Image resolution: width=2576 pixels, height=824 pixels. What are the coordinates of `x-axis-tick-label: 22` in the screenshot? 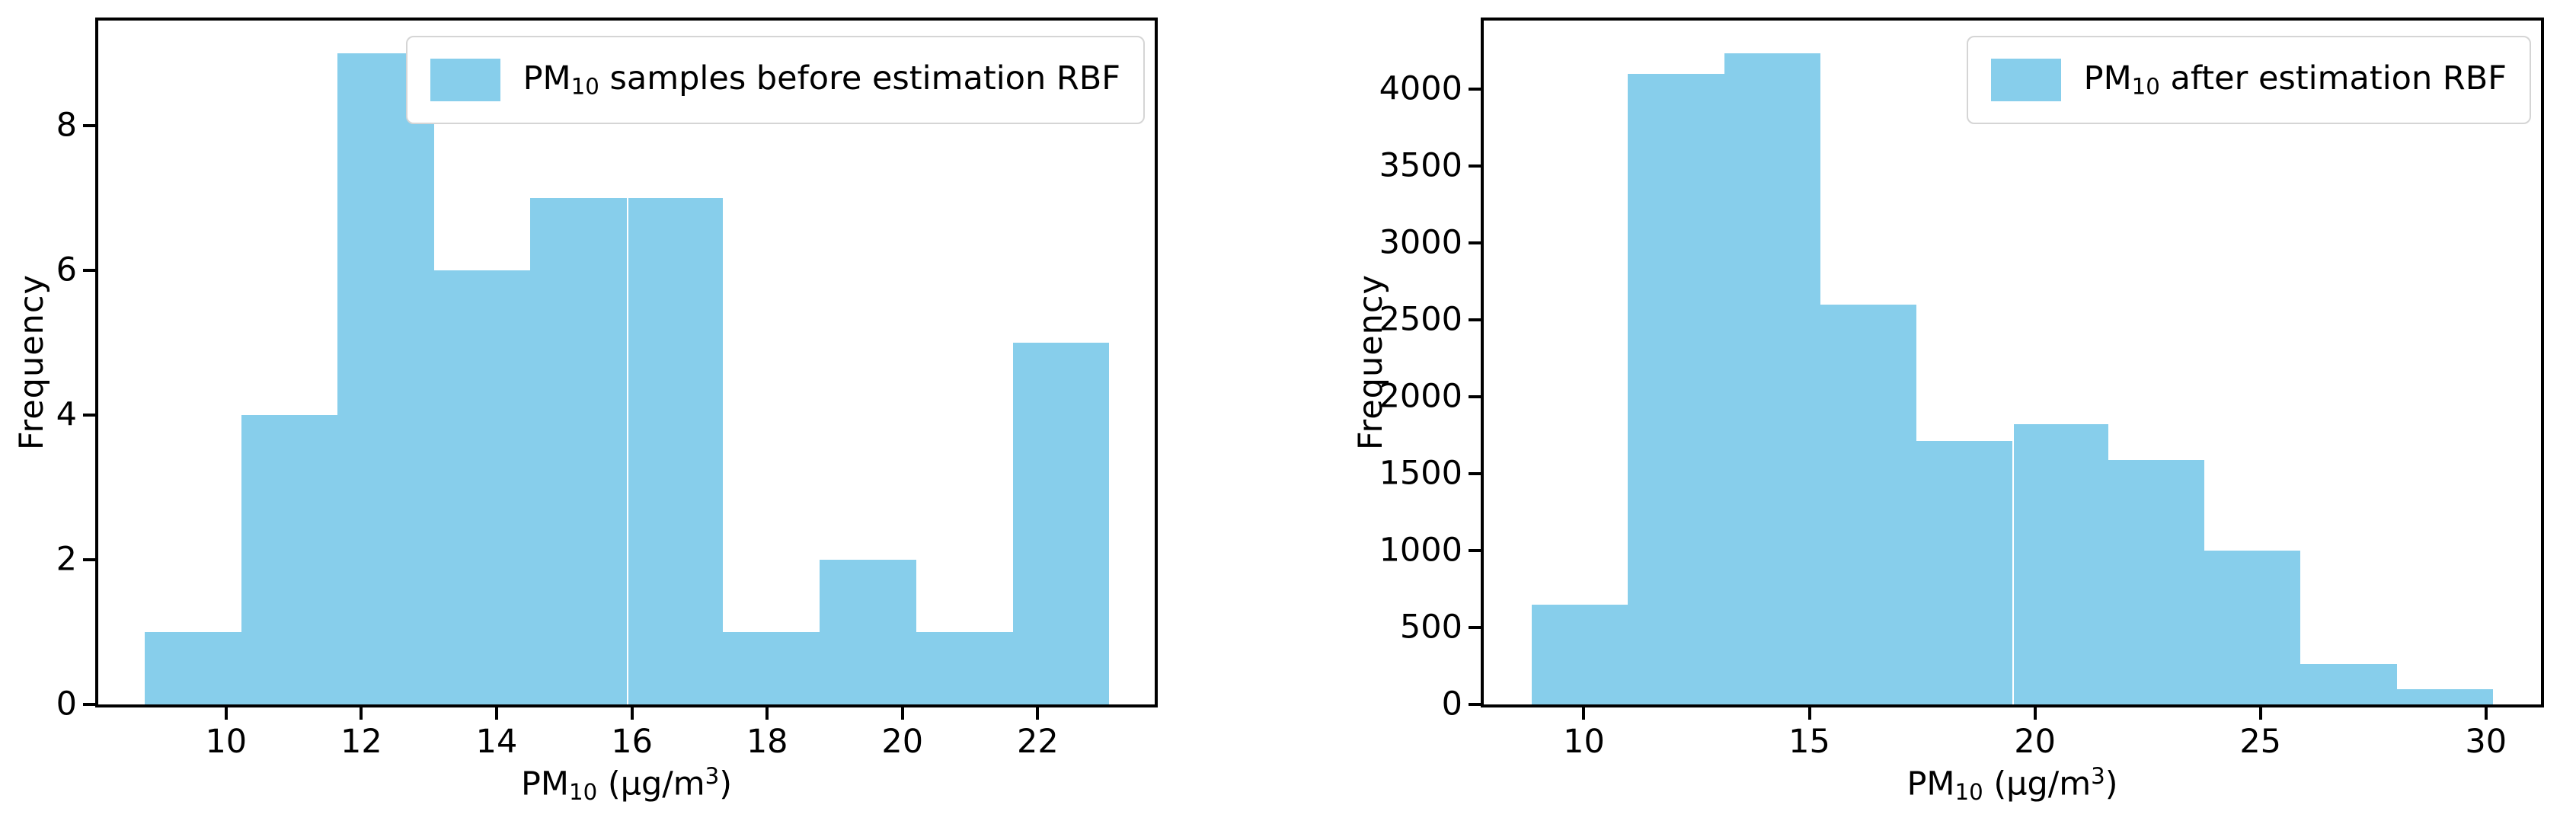 It's located at (1038, 742).